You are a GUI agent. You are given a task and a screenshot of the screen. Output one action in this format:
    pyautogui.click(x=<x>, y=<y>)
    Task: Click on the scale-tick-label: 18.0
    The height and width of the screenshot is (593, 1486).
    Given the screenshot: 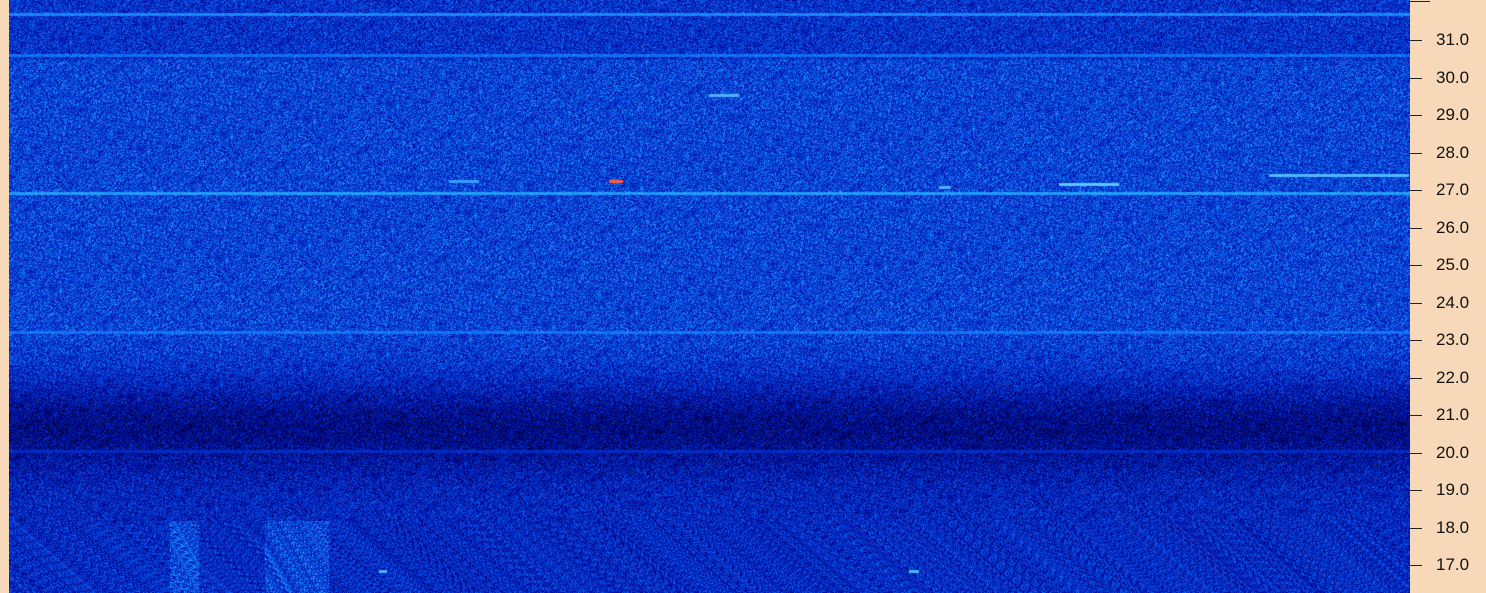 What is the action you would take?
    pyautogui.click(x=1453, y=527)
    